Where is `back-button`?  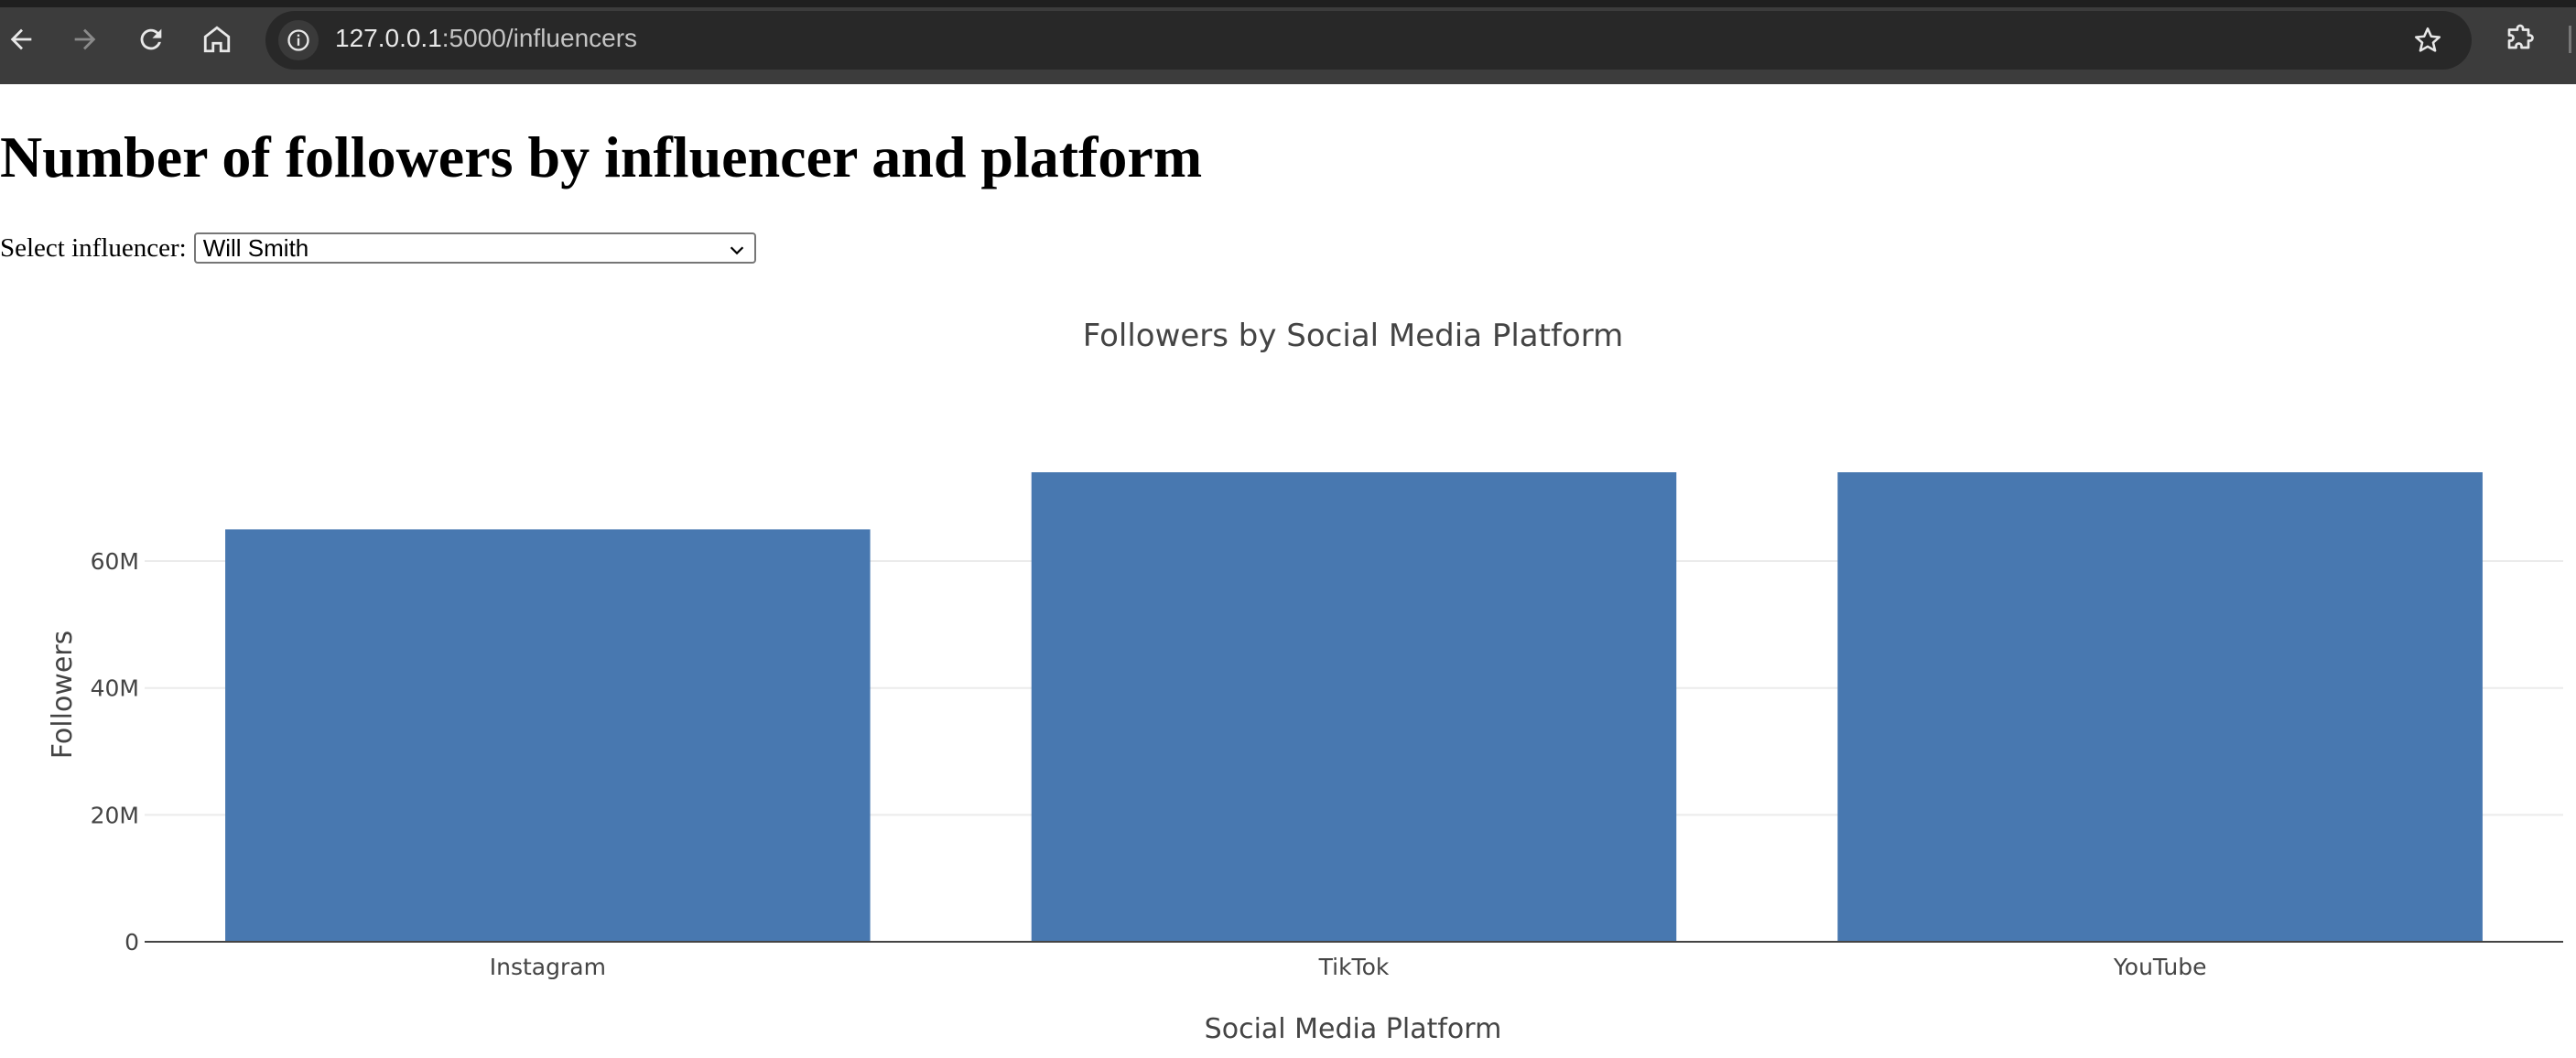
back-button is located at coordinates (21, 39).